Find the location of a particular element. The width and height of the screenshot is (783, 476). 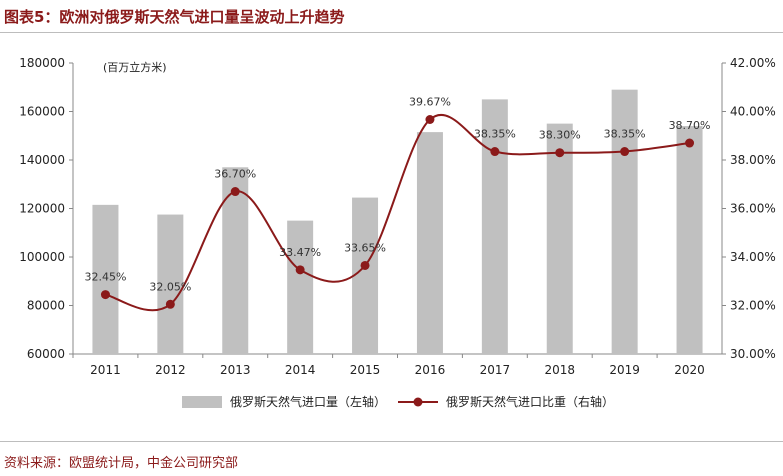

share-data-label: 32.45% is located at coordinates (105, 277).